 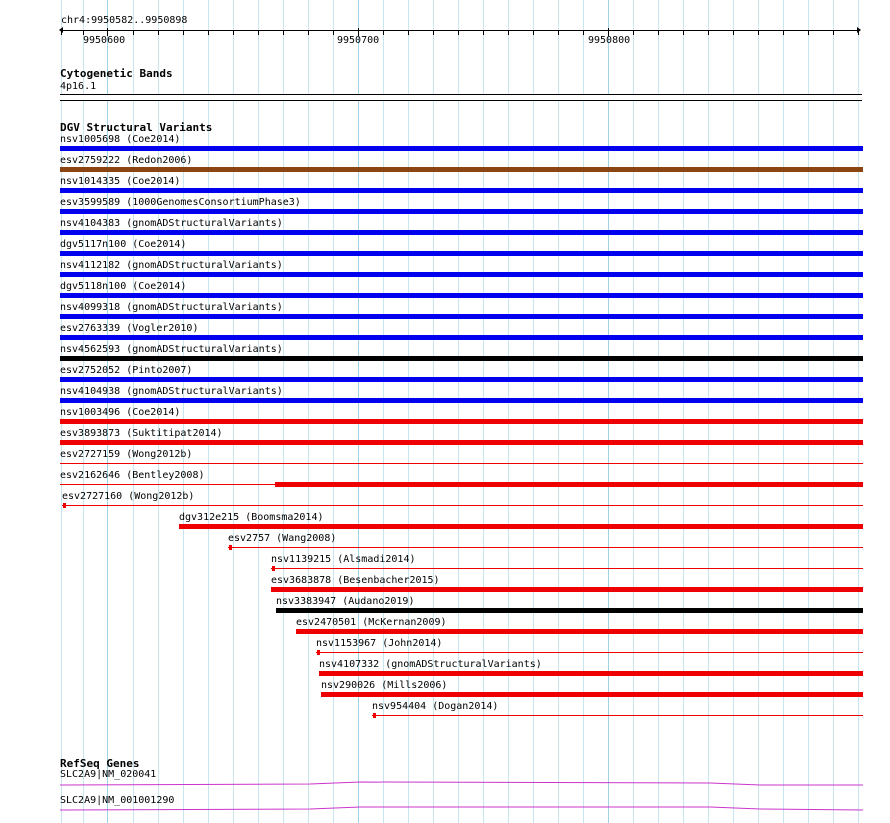 I want to click on variant-label: esv2727160 (Wong2012b), so click(x=128, y=496).